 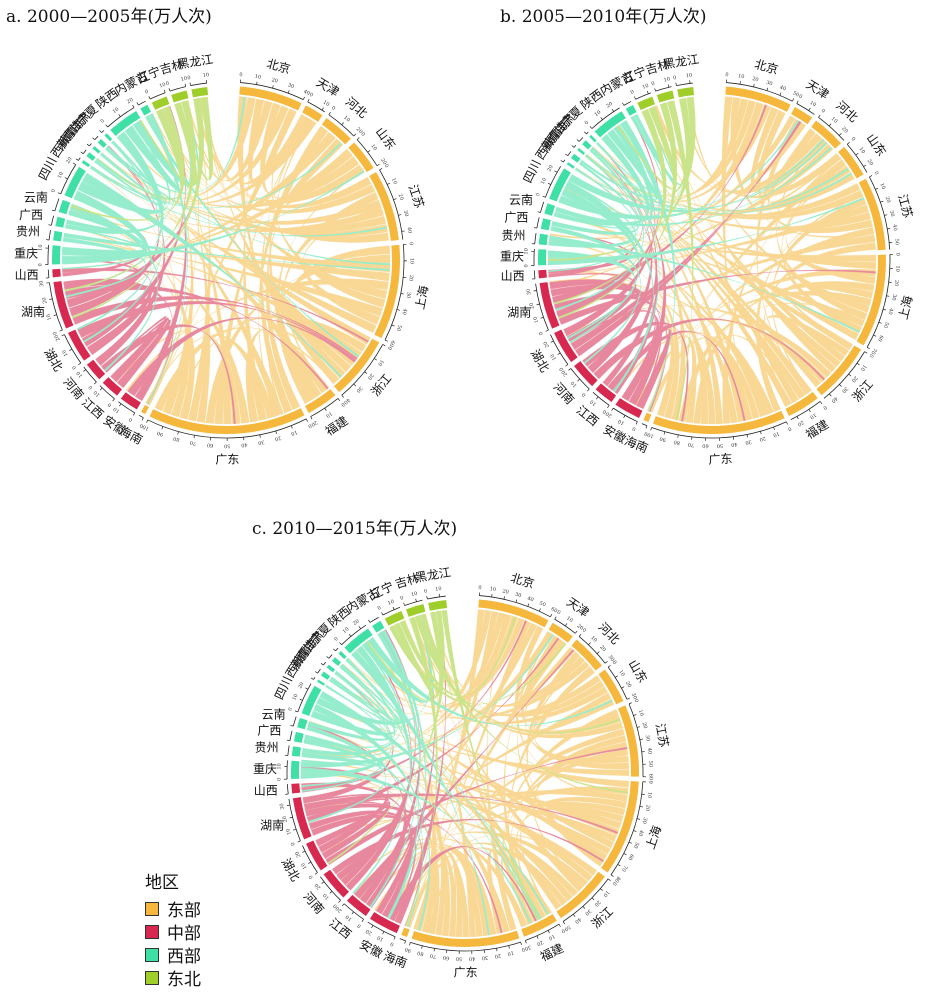 I want to click on region-label: 上海, so click(x=653, y=838).